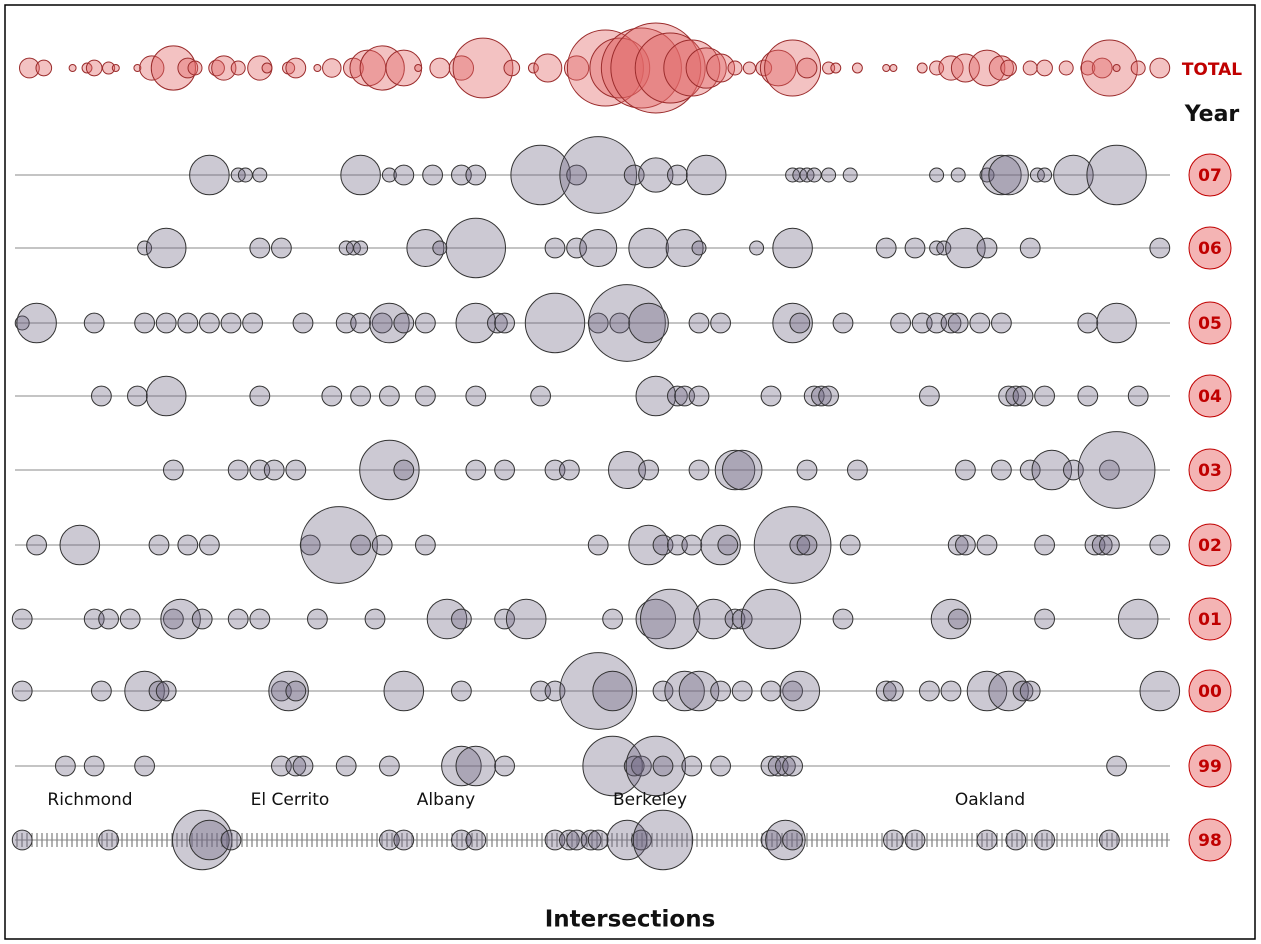  What do you see at coordinates (1212, 114) in the screenshot?
I see `legend-title: Year` at bounding box center [1212, 114].